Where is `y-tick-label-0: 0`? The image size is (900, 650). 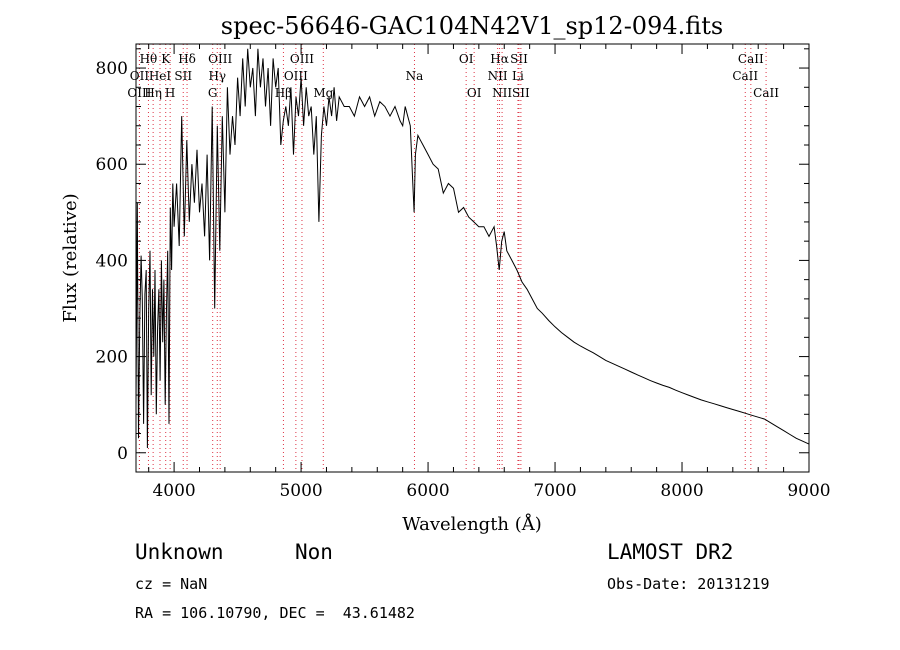 y-tick-label-0: 0 is located at coordinates (122, 454).